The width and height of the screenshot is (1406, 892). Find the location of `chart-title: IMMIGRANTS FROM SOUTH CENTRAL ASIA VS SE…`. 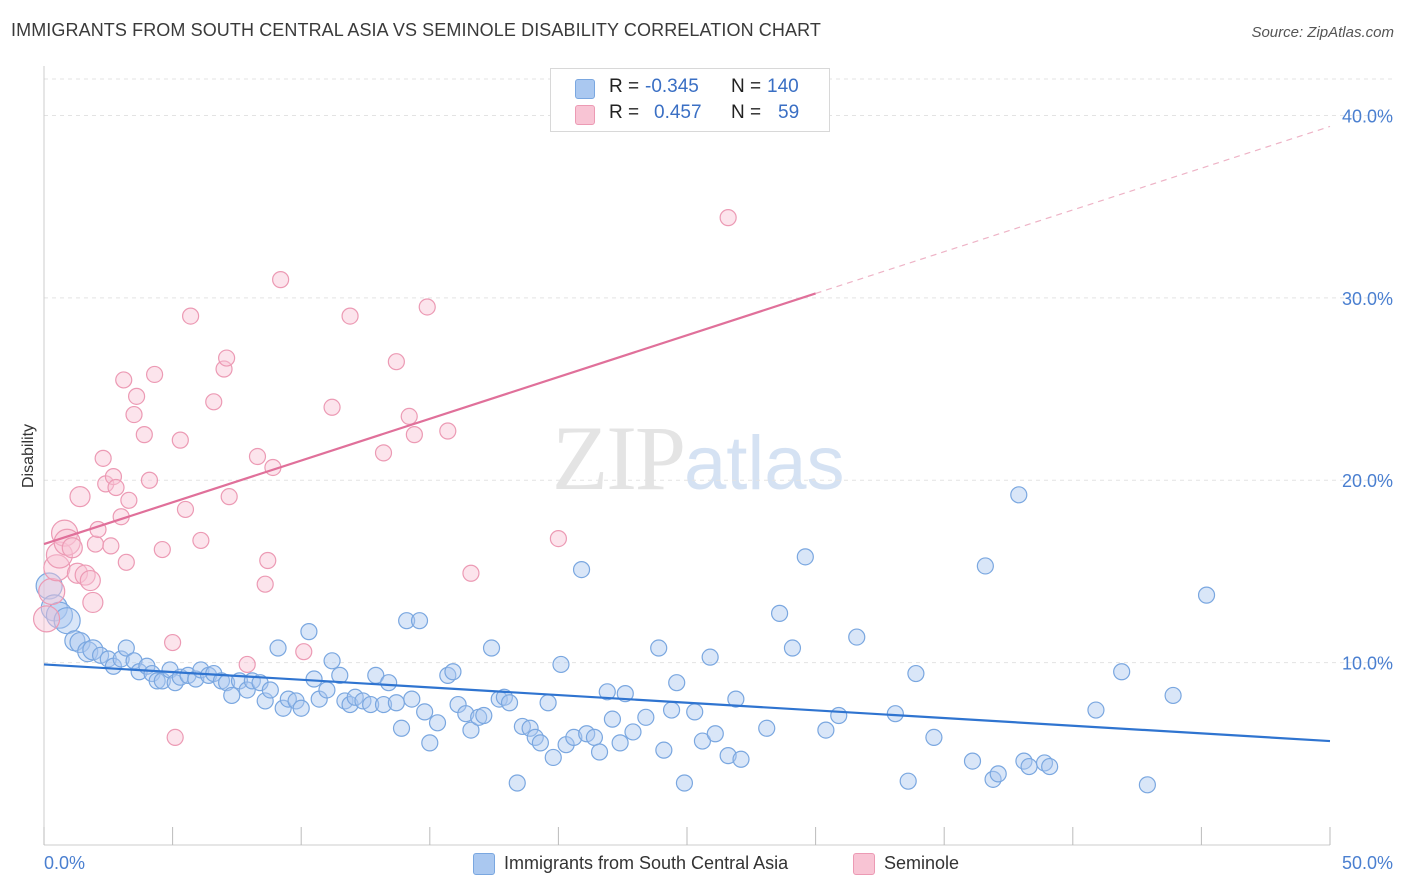

chart-title: IMMIGRANTS FROM SOUTH CENTRAL ASIA VS SE… is located at coordinates (416, 30).